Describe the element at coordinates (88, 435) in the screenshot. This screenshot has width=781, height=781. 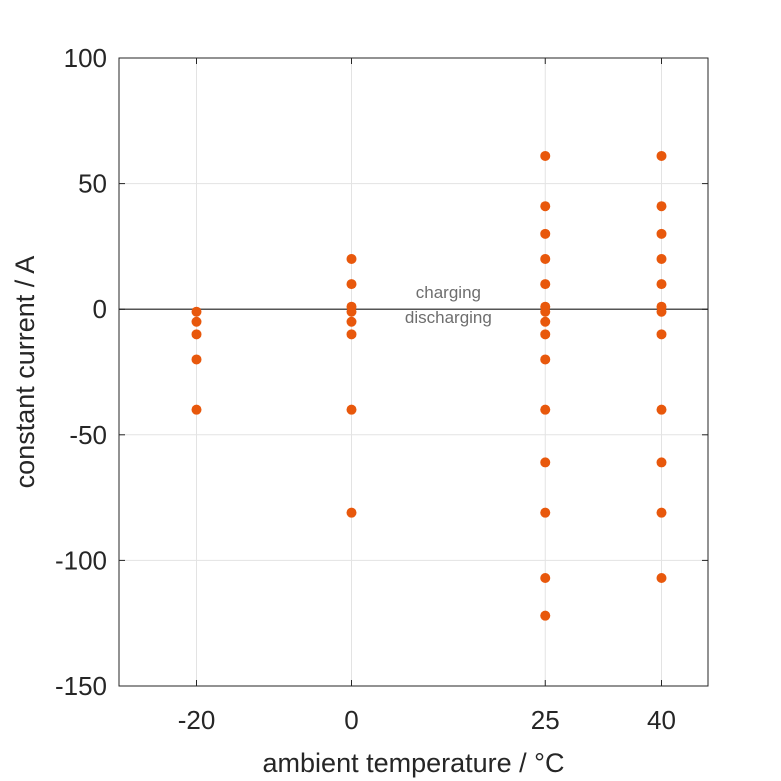
I see `y-tick-label: -50` at that location.